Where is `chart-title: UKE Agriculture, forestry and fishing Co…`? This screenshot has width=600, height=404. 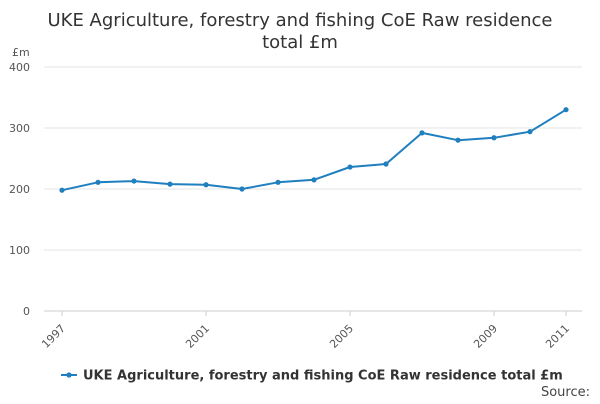 chart-title: UKE Agriculture, forestry and fishing Co… is located at coordinates (299, 31).